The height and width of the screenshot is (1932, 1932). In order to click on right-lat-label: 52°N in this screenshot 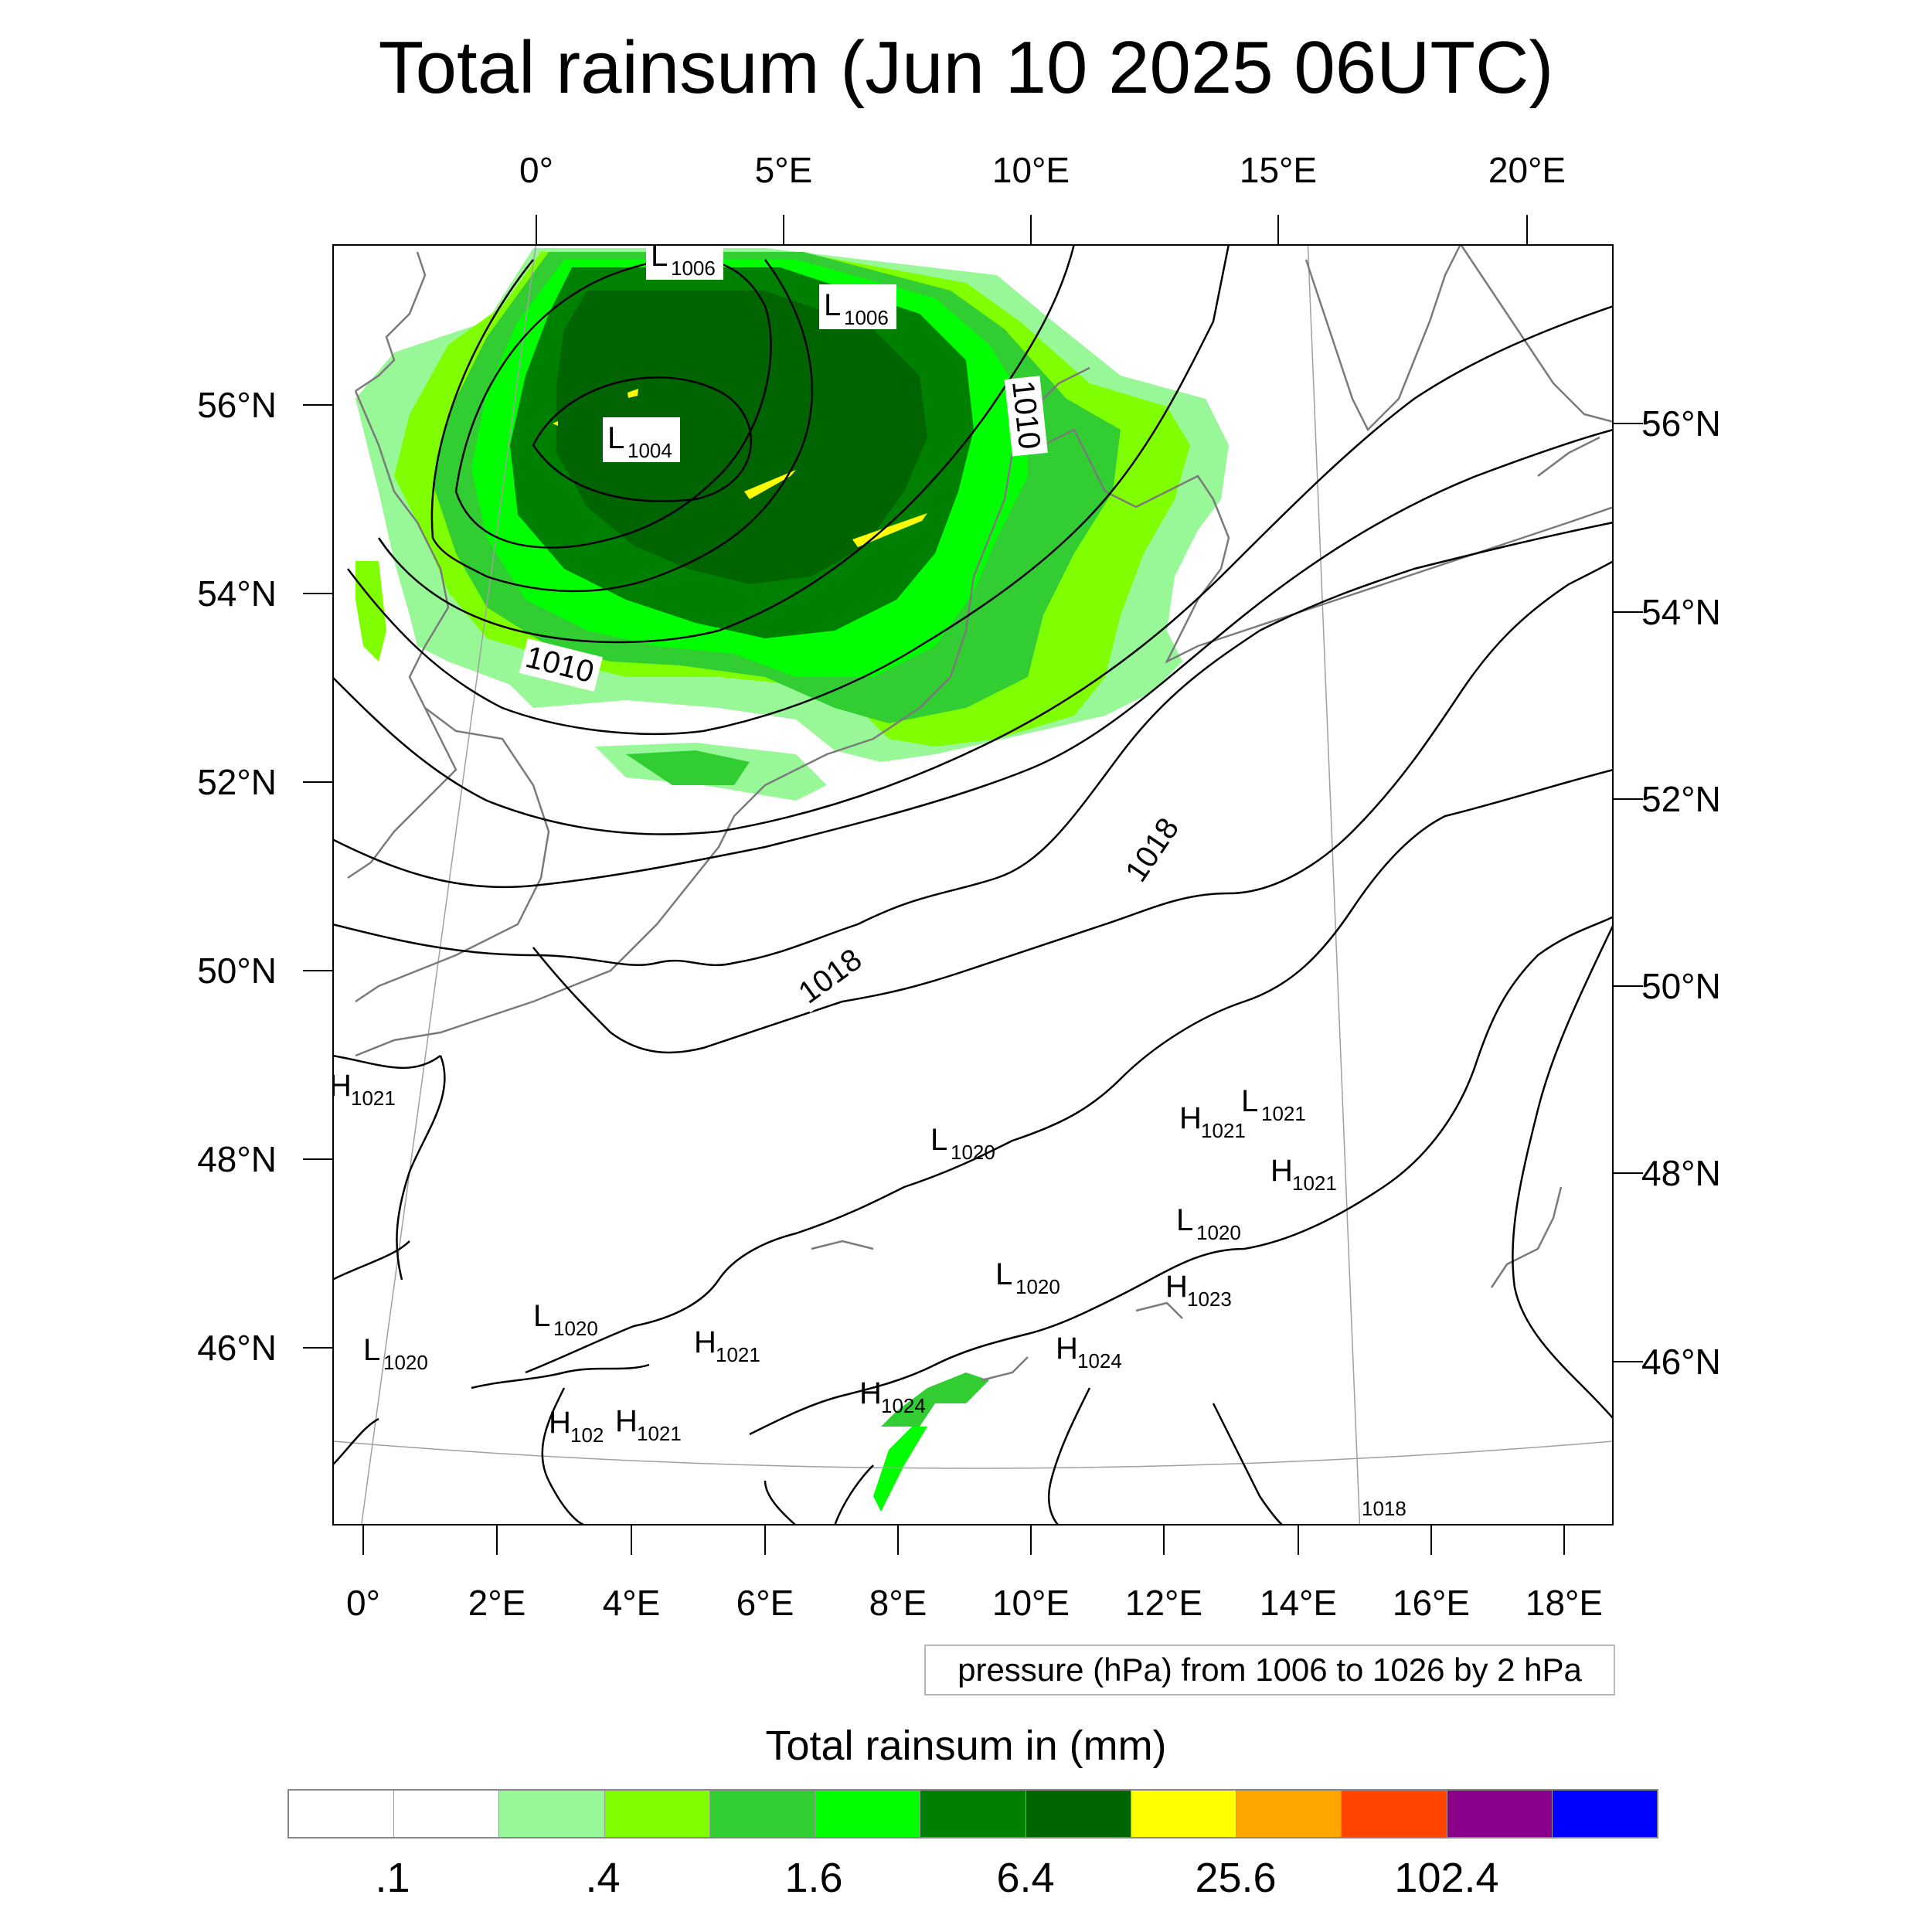, I will do `click(1681, 799)`.